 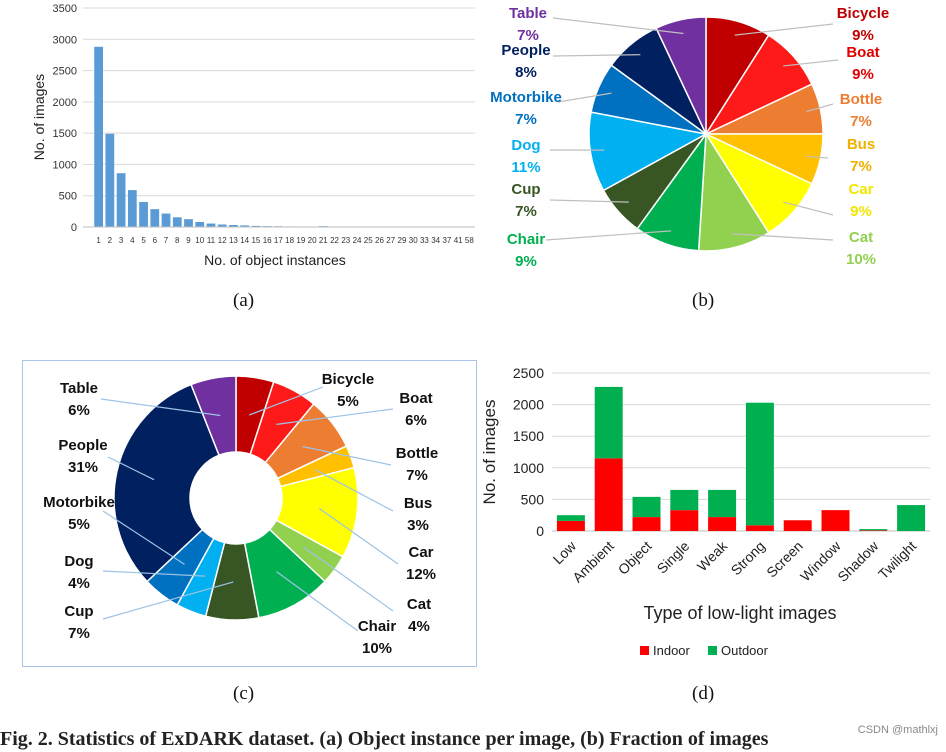 What do you see at coordinates (74, 228) in the screenshot?
I see `a-y-tick-label: 0` at bounding box center [74, 228].